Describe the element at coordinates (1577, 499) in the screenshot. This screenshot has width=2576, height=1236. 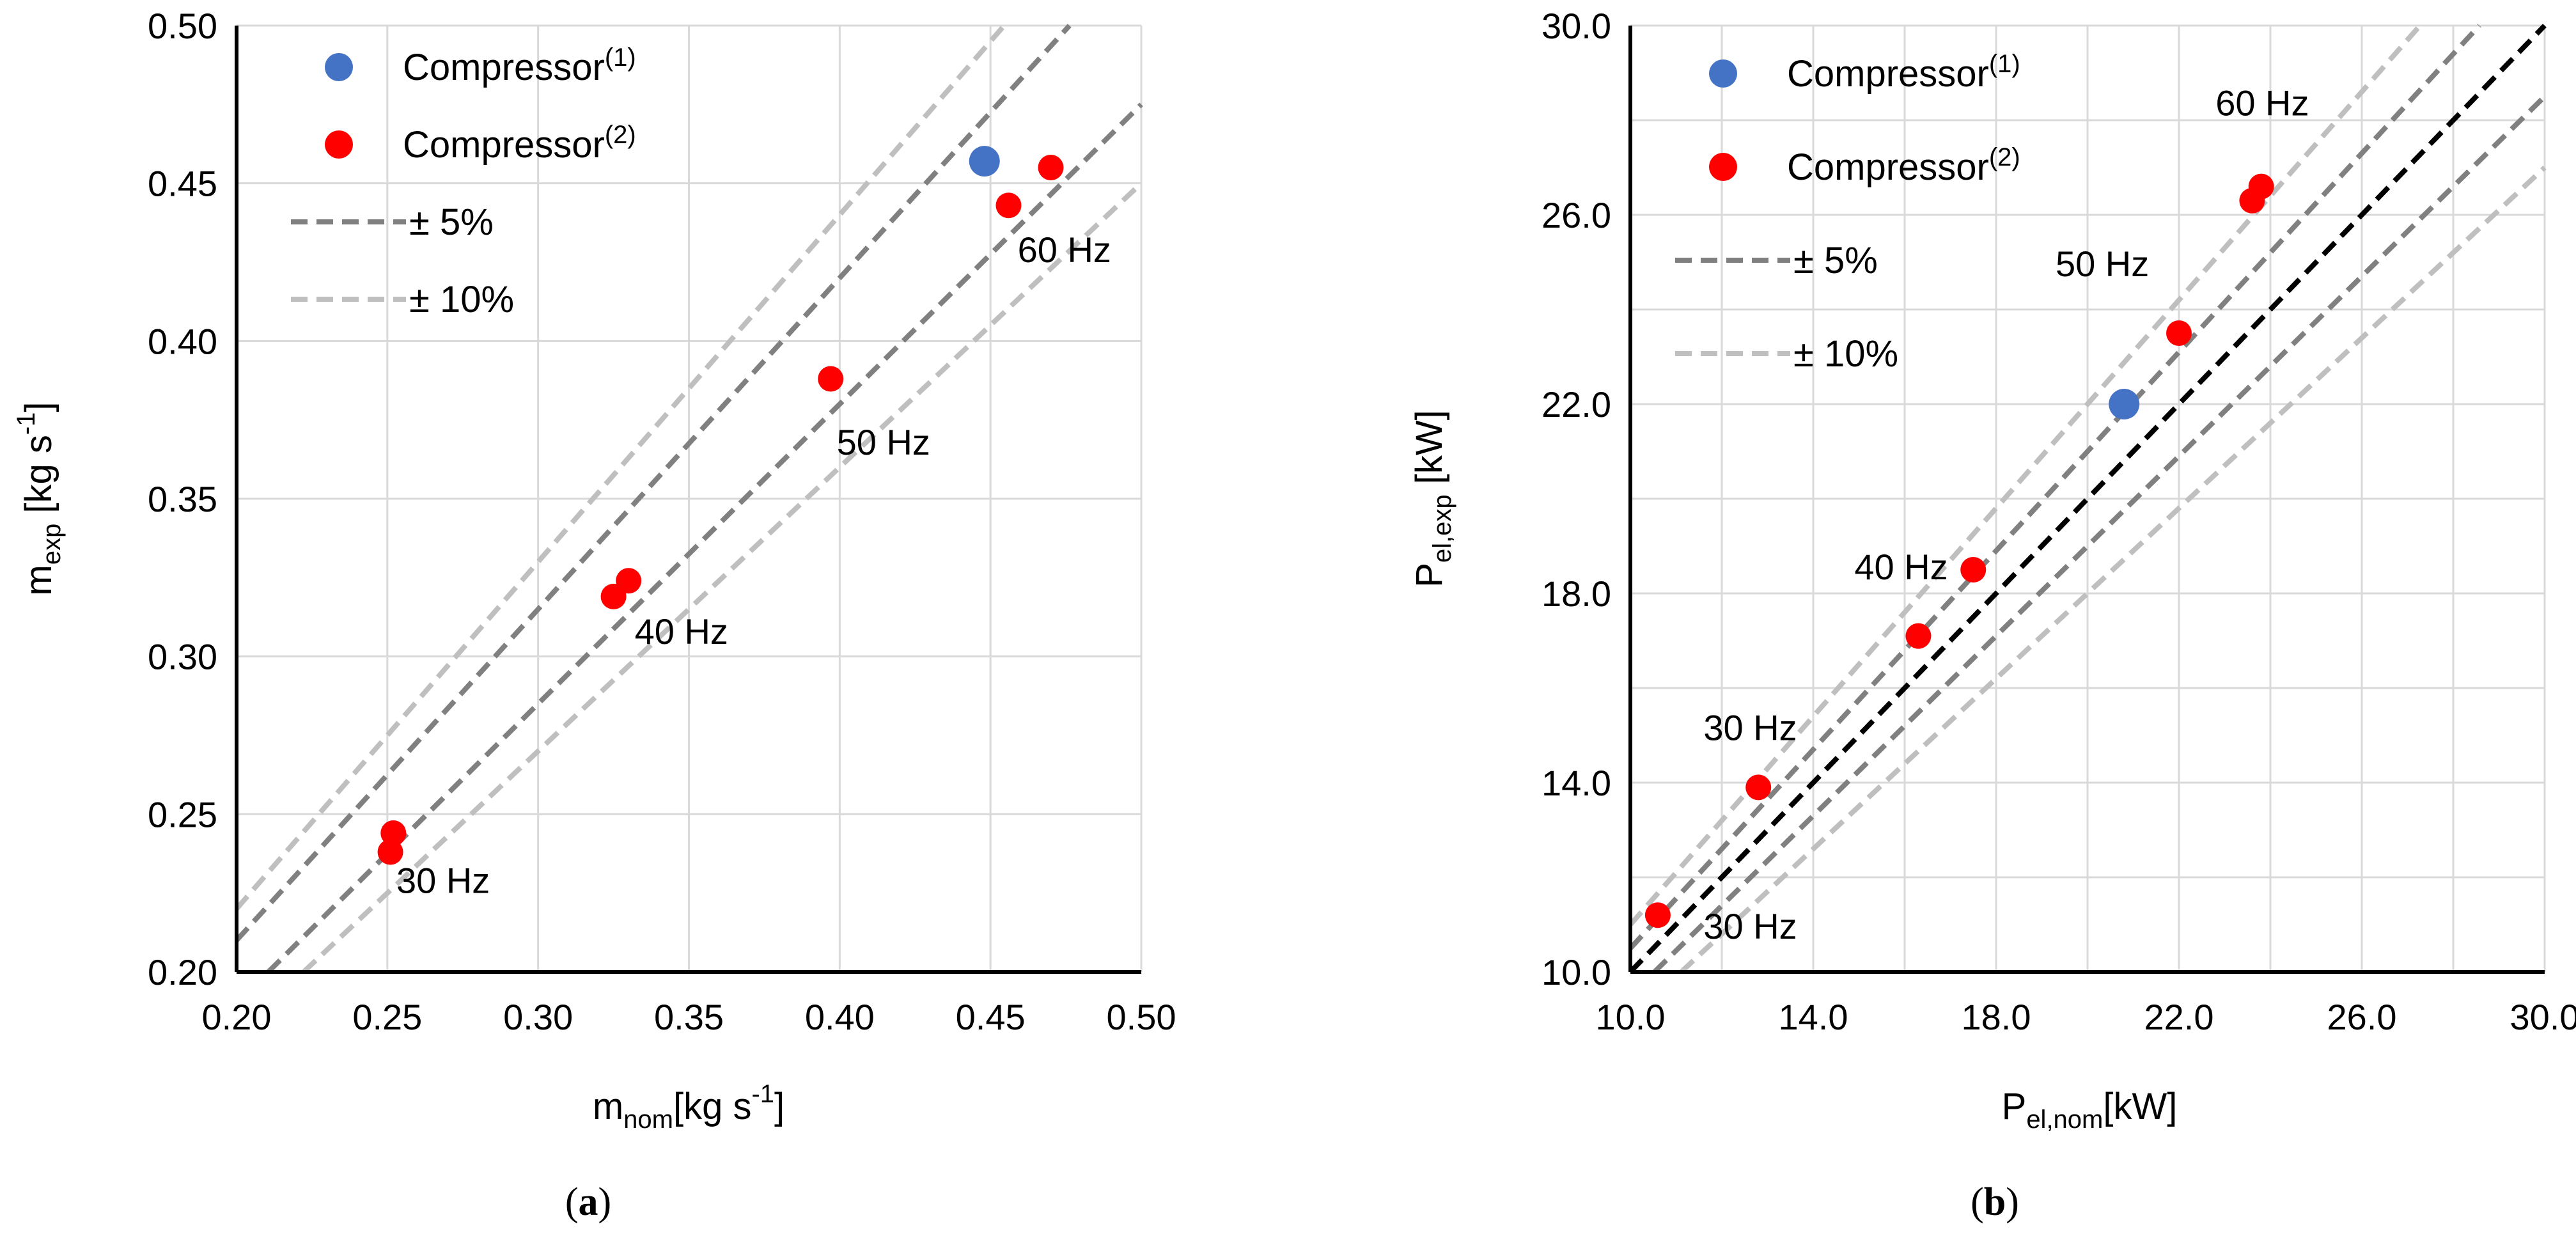
I see `y-tick-labels: 10.0 14.0 18.0 22.0 26.0 30.0` at that location.